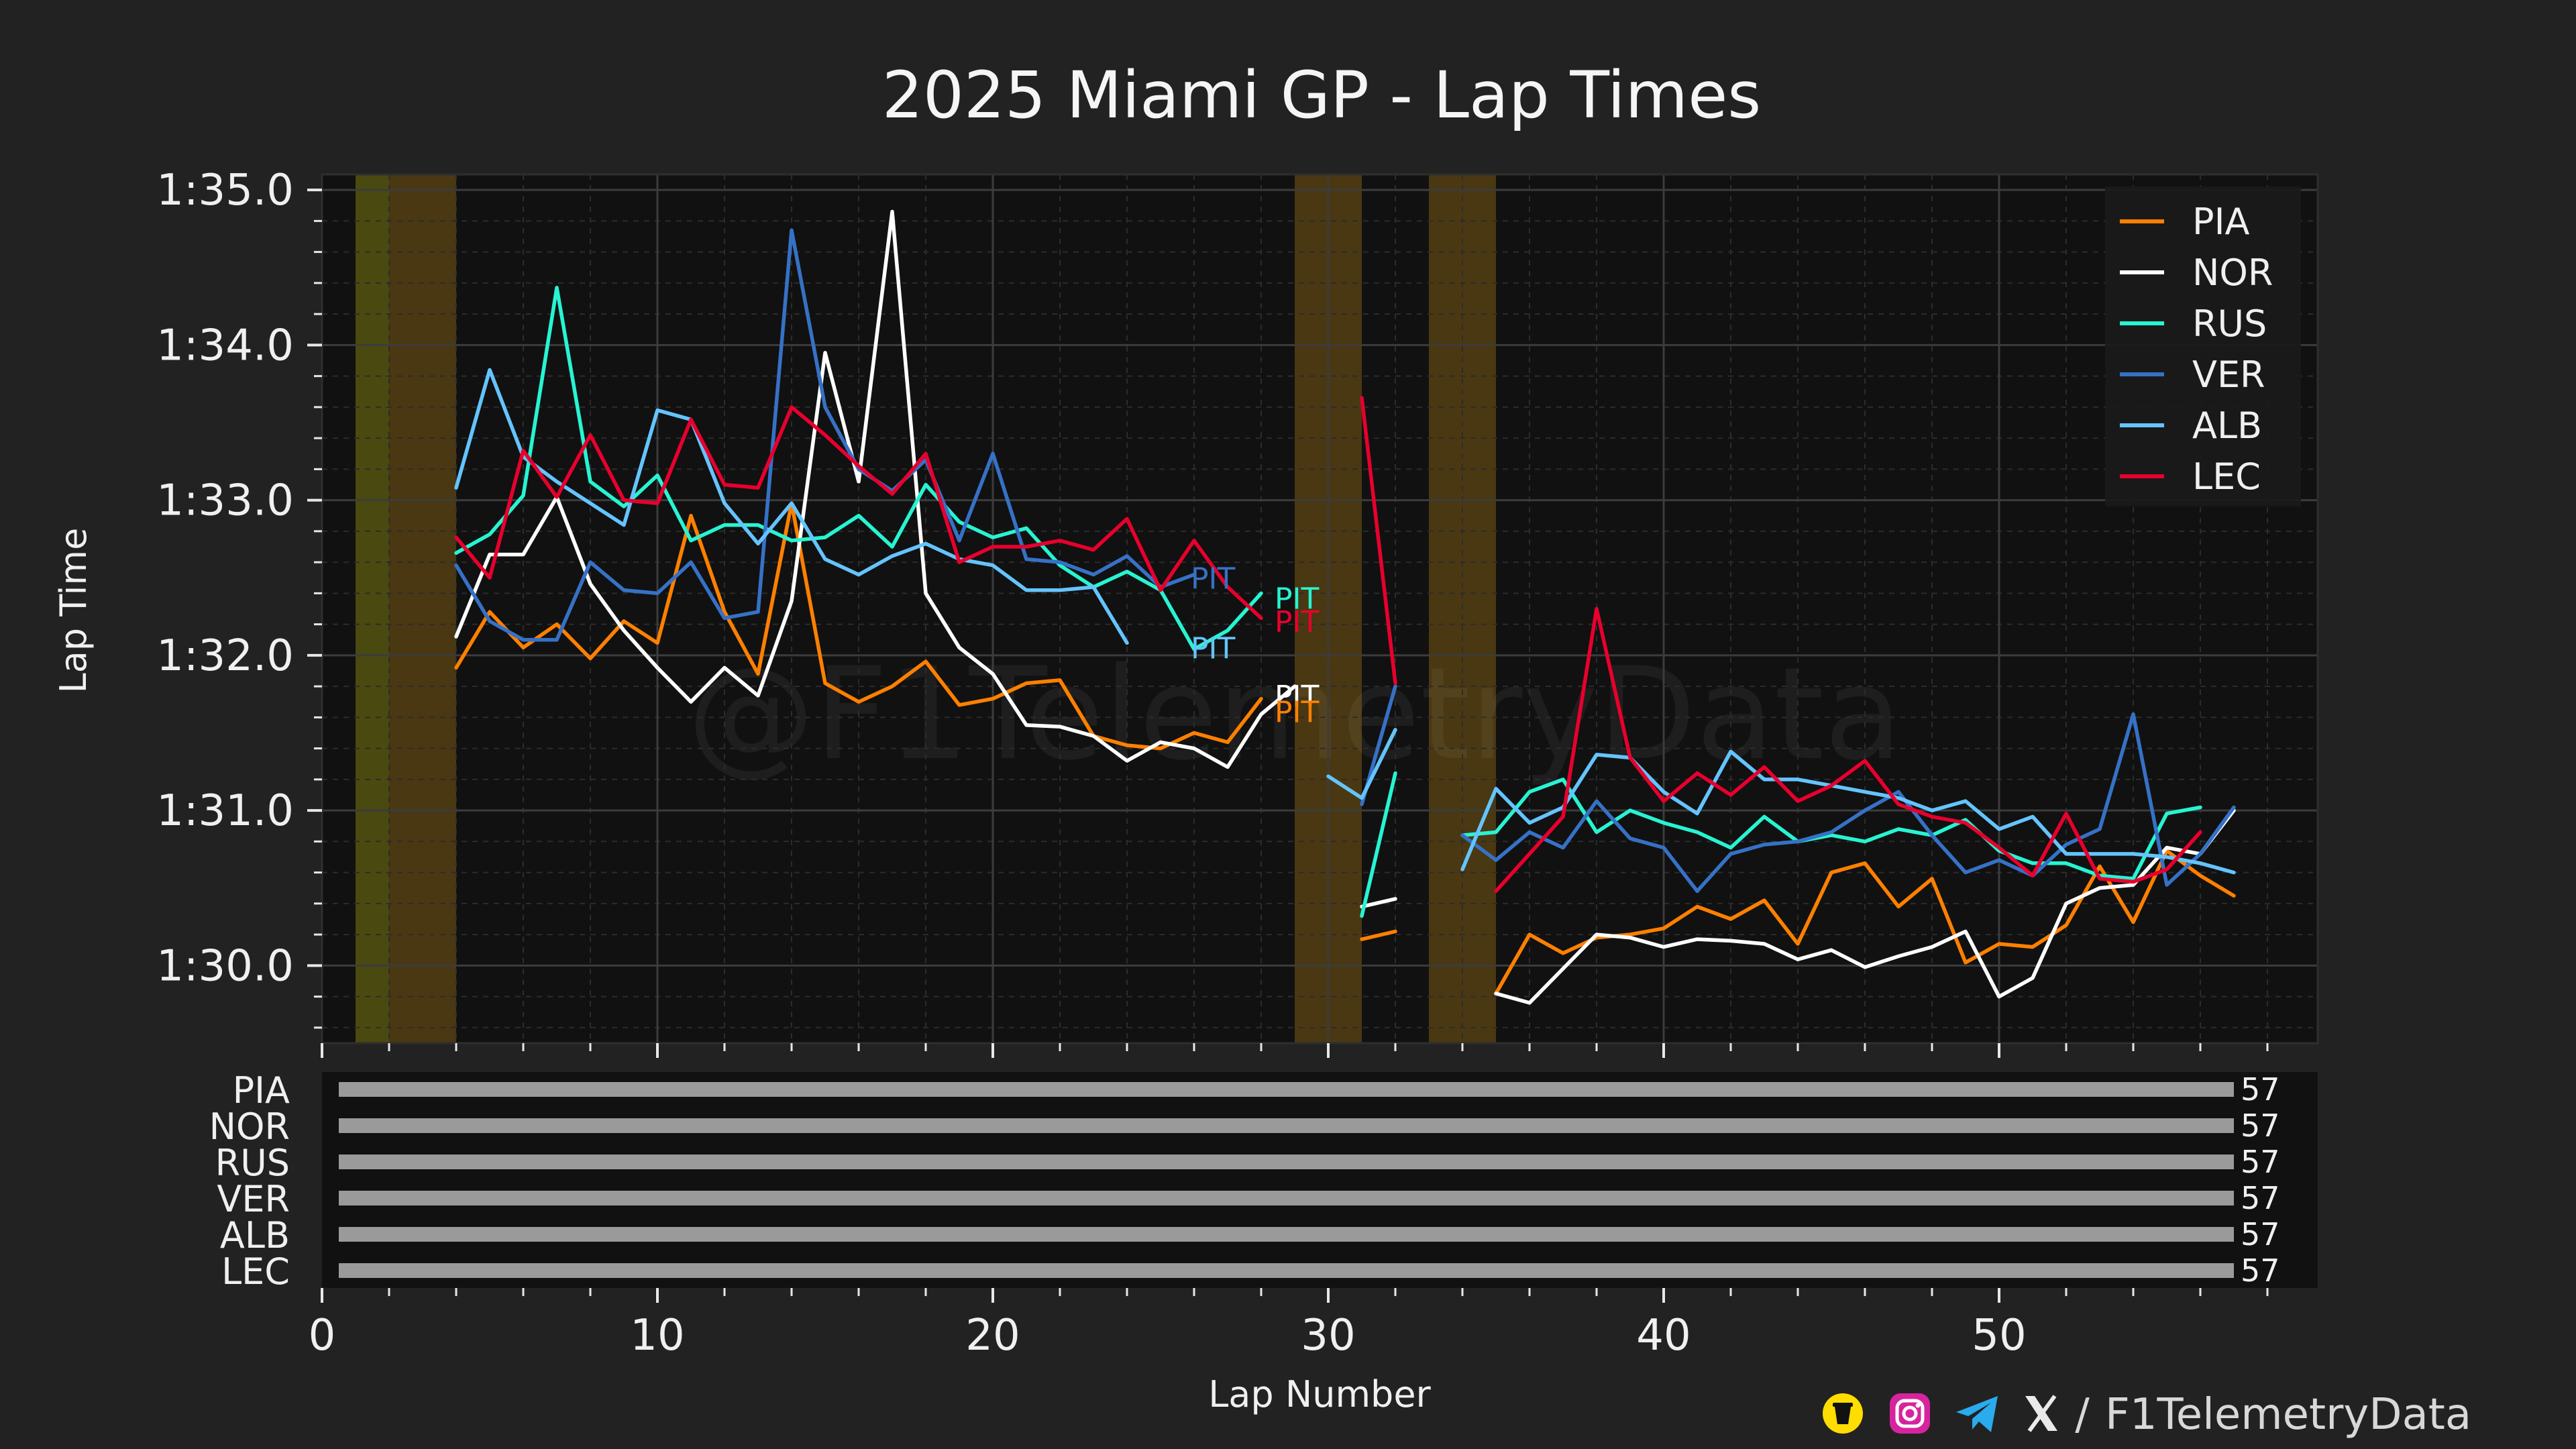 The image size is (2576, 1449). I want to click on footer: / F1TelemetryData, so click(2147, 1415).